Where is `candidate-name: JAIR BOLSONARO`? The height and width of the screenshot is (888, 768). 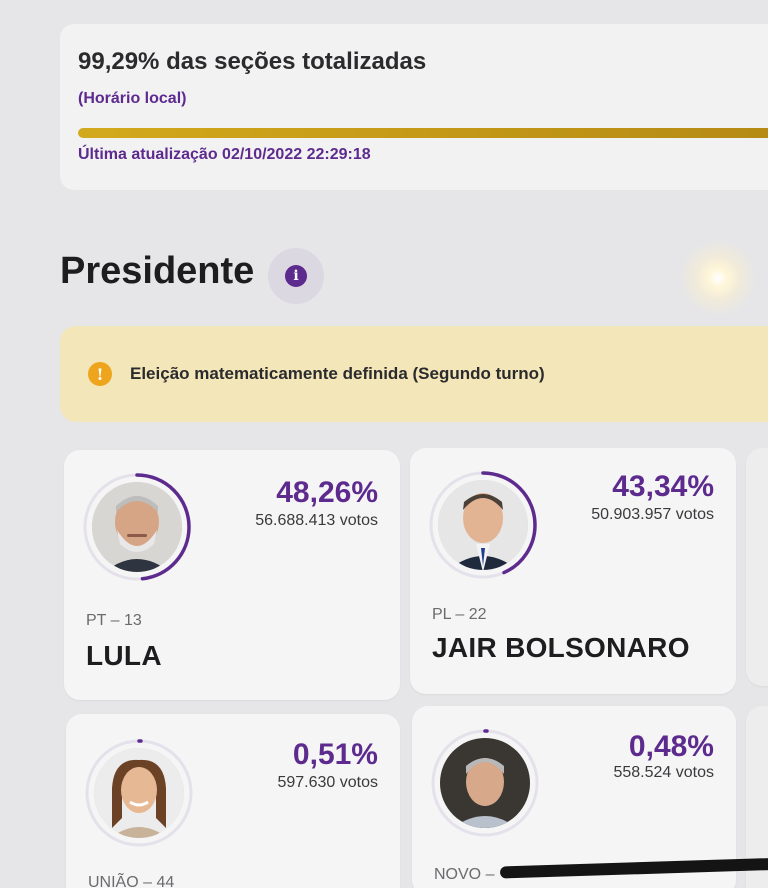
candidate-name: JAIR BOLSONARO is located at coordinates (561, 647).